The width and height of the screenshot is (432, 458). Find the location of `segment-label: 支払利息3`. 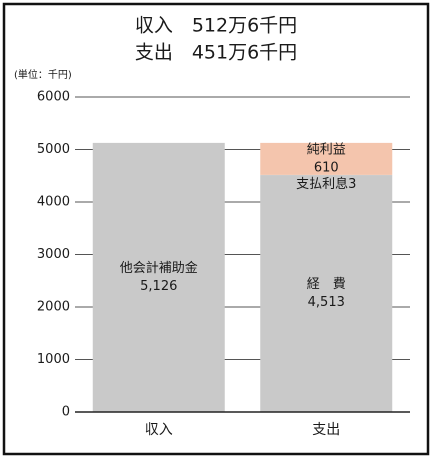

segment-label: 支払利息3 is located at coordinates (326, 183).